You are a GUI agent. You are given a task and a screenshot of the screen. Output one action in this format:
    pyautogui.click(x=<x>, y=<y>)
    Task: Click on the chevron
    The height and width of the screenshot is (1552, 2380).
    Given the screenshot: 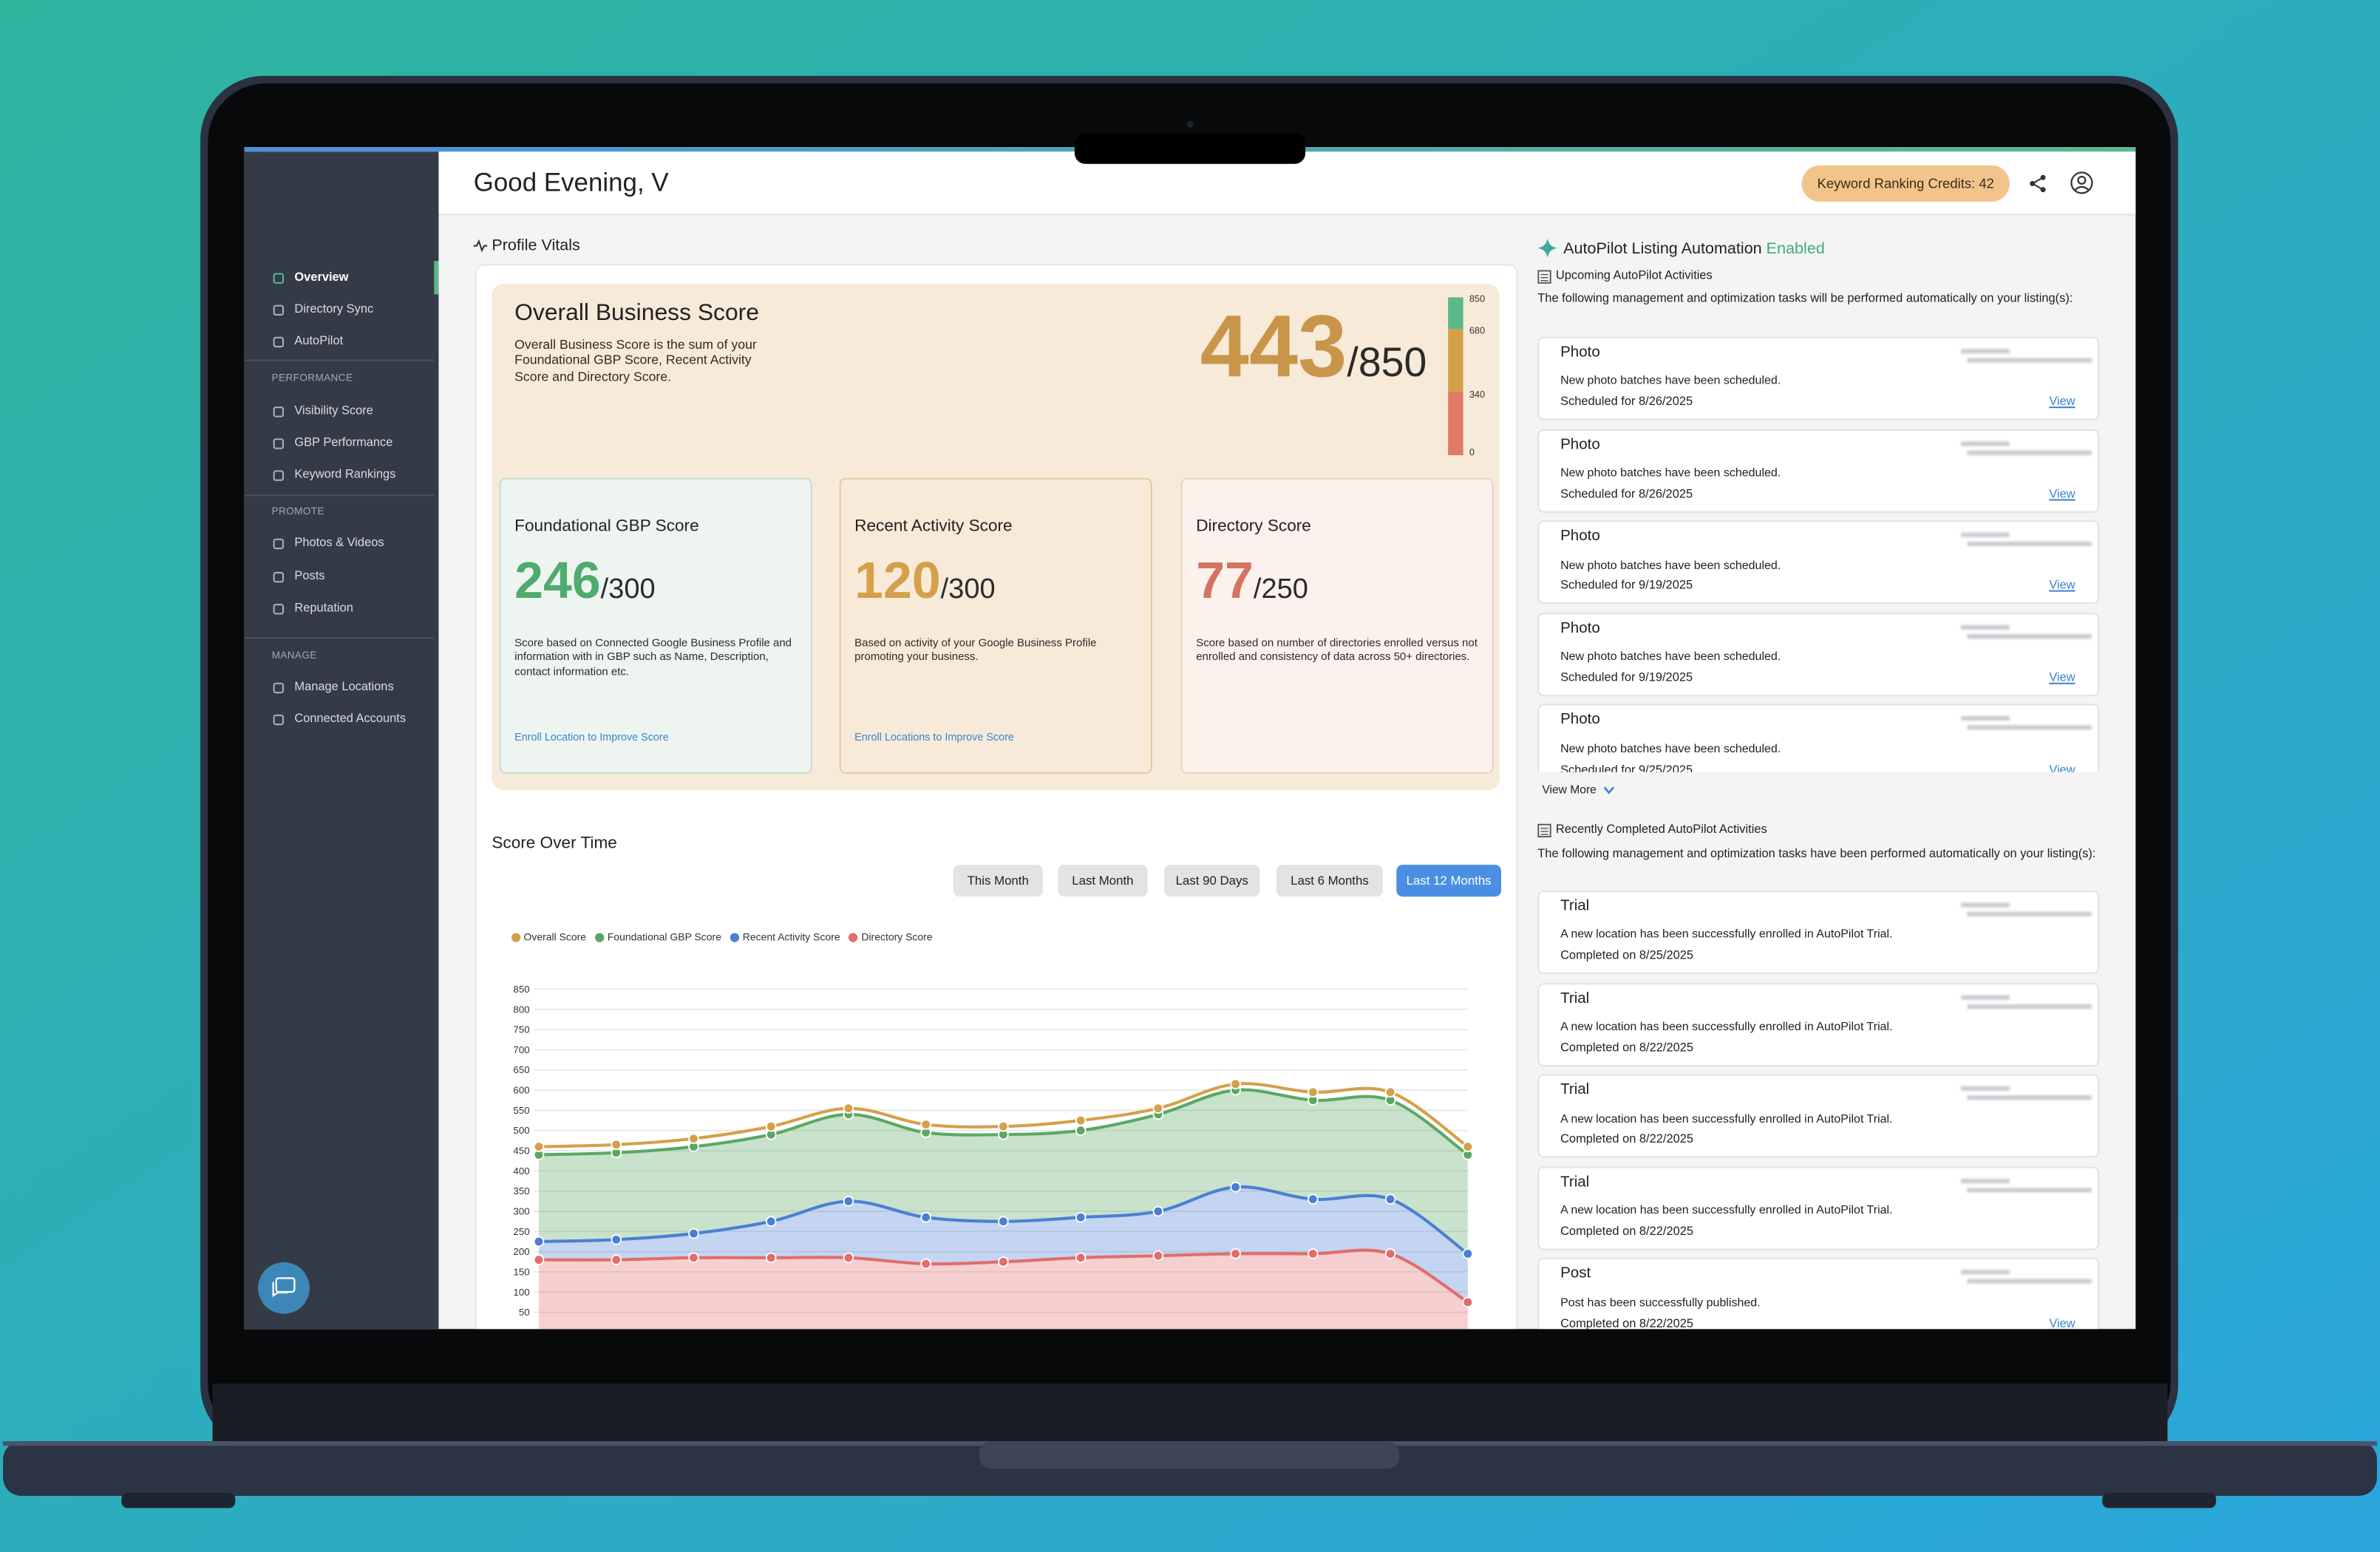 What is the action you would take?
    pyautogui.click(x=1608, y=790)
    